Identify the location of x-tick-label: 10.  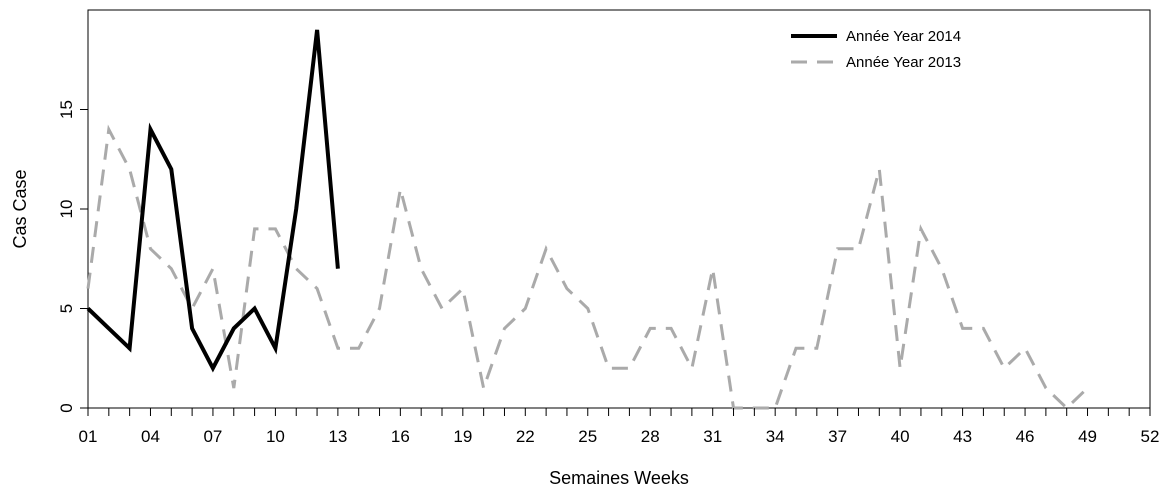
(275, 436).